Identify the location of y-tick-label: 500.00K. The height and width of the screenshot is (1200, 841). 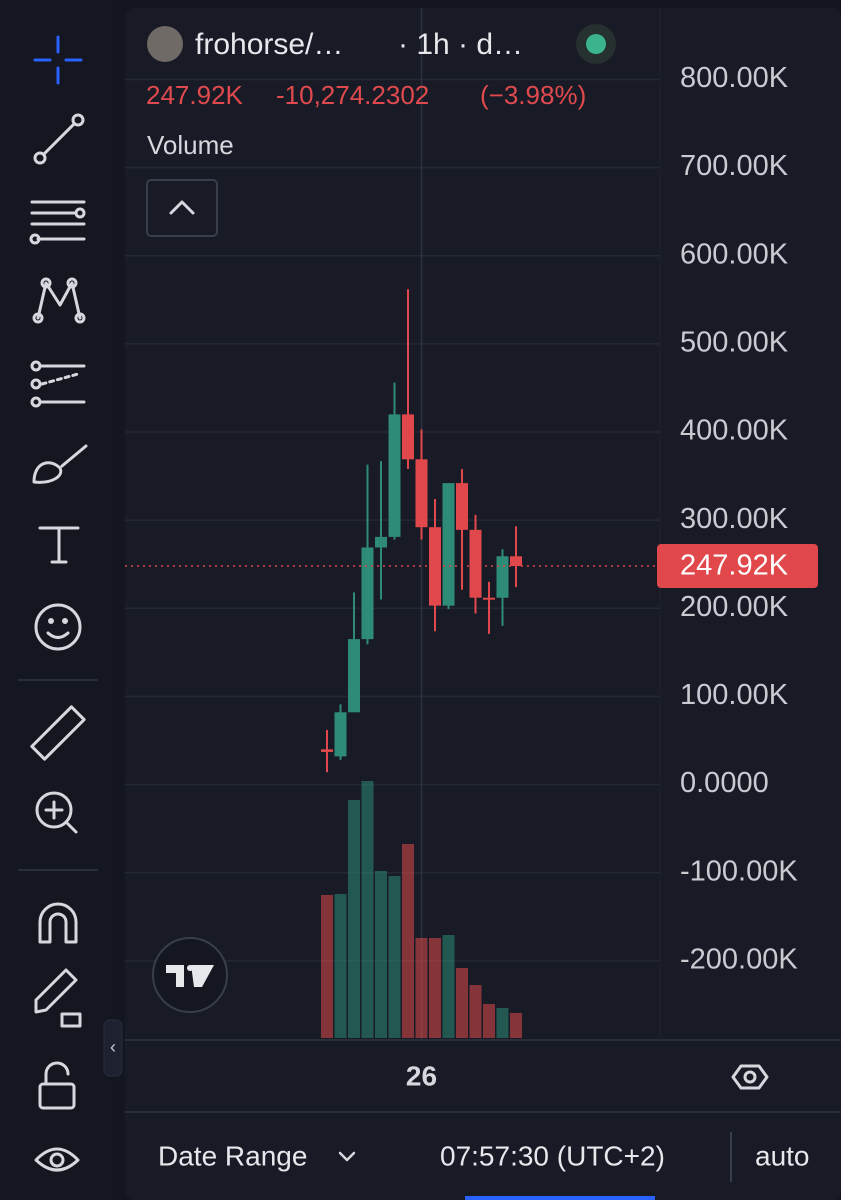
(734, 343).